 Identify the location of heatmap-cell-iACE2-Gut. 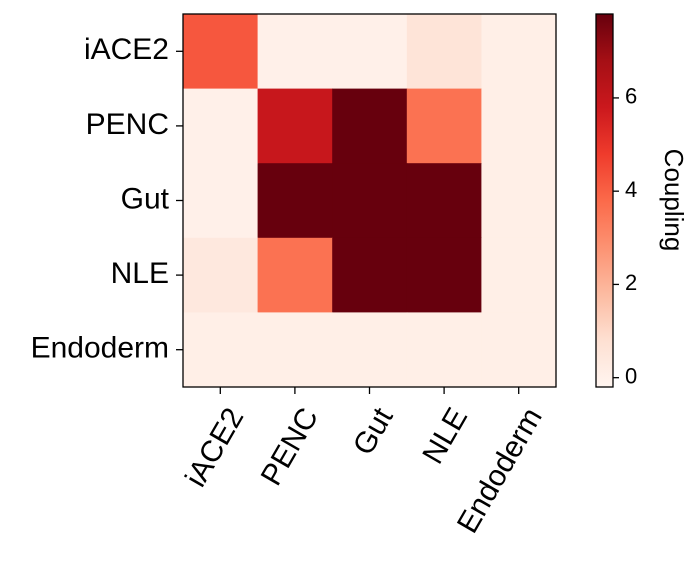
(370, 52).